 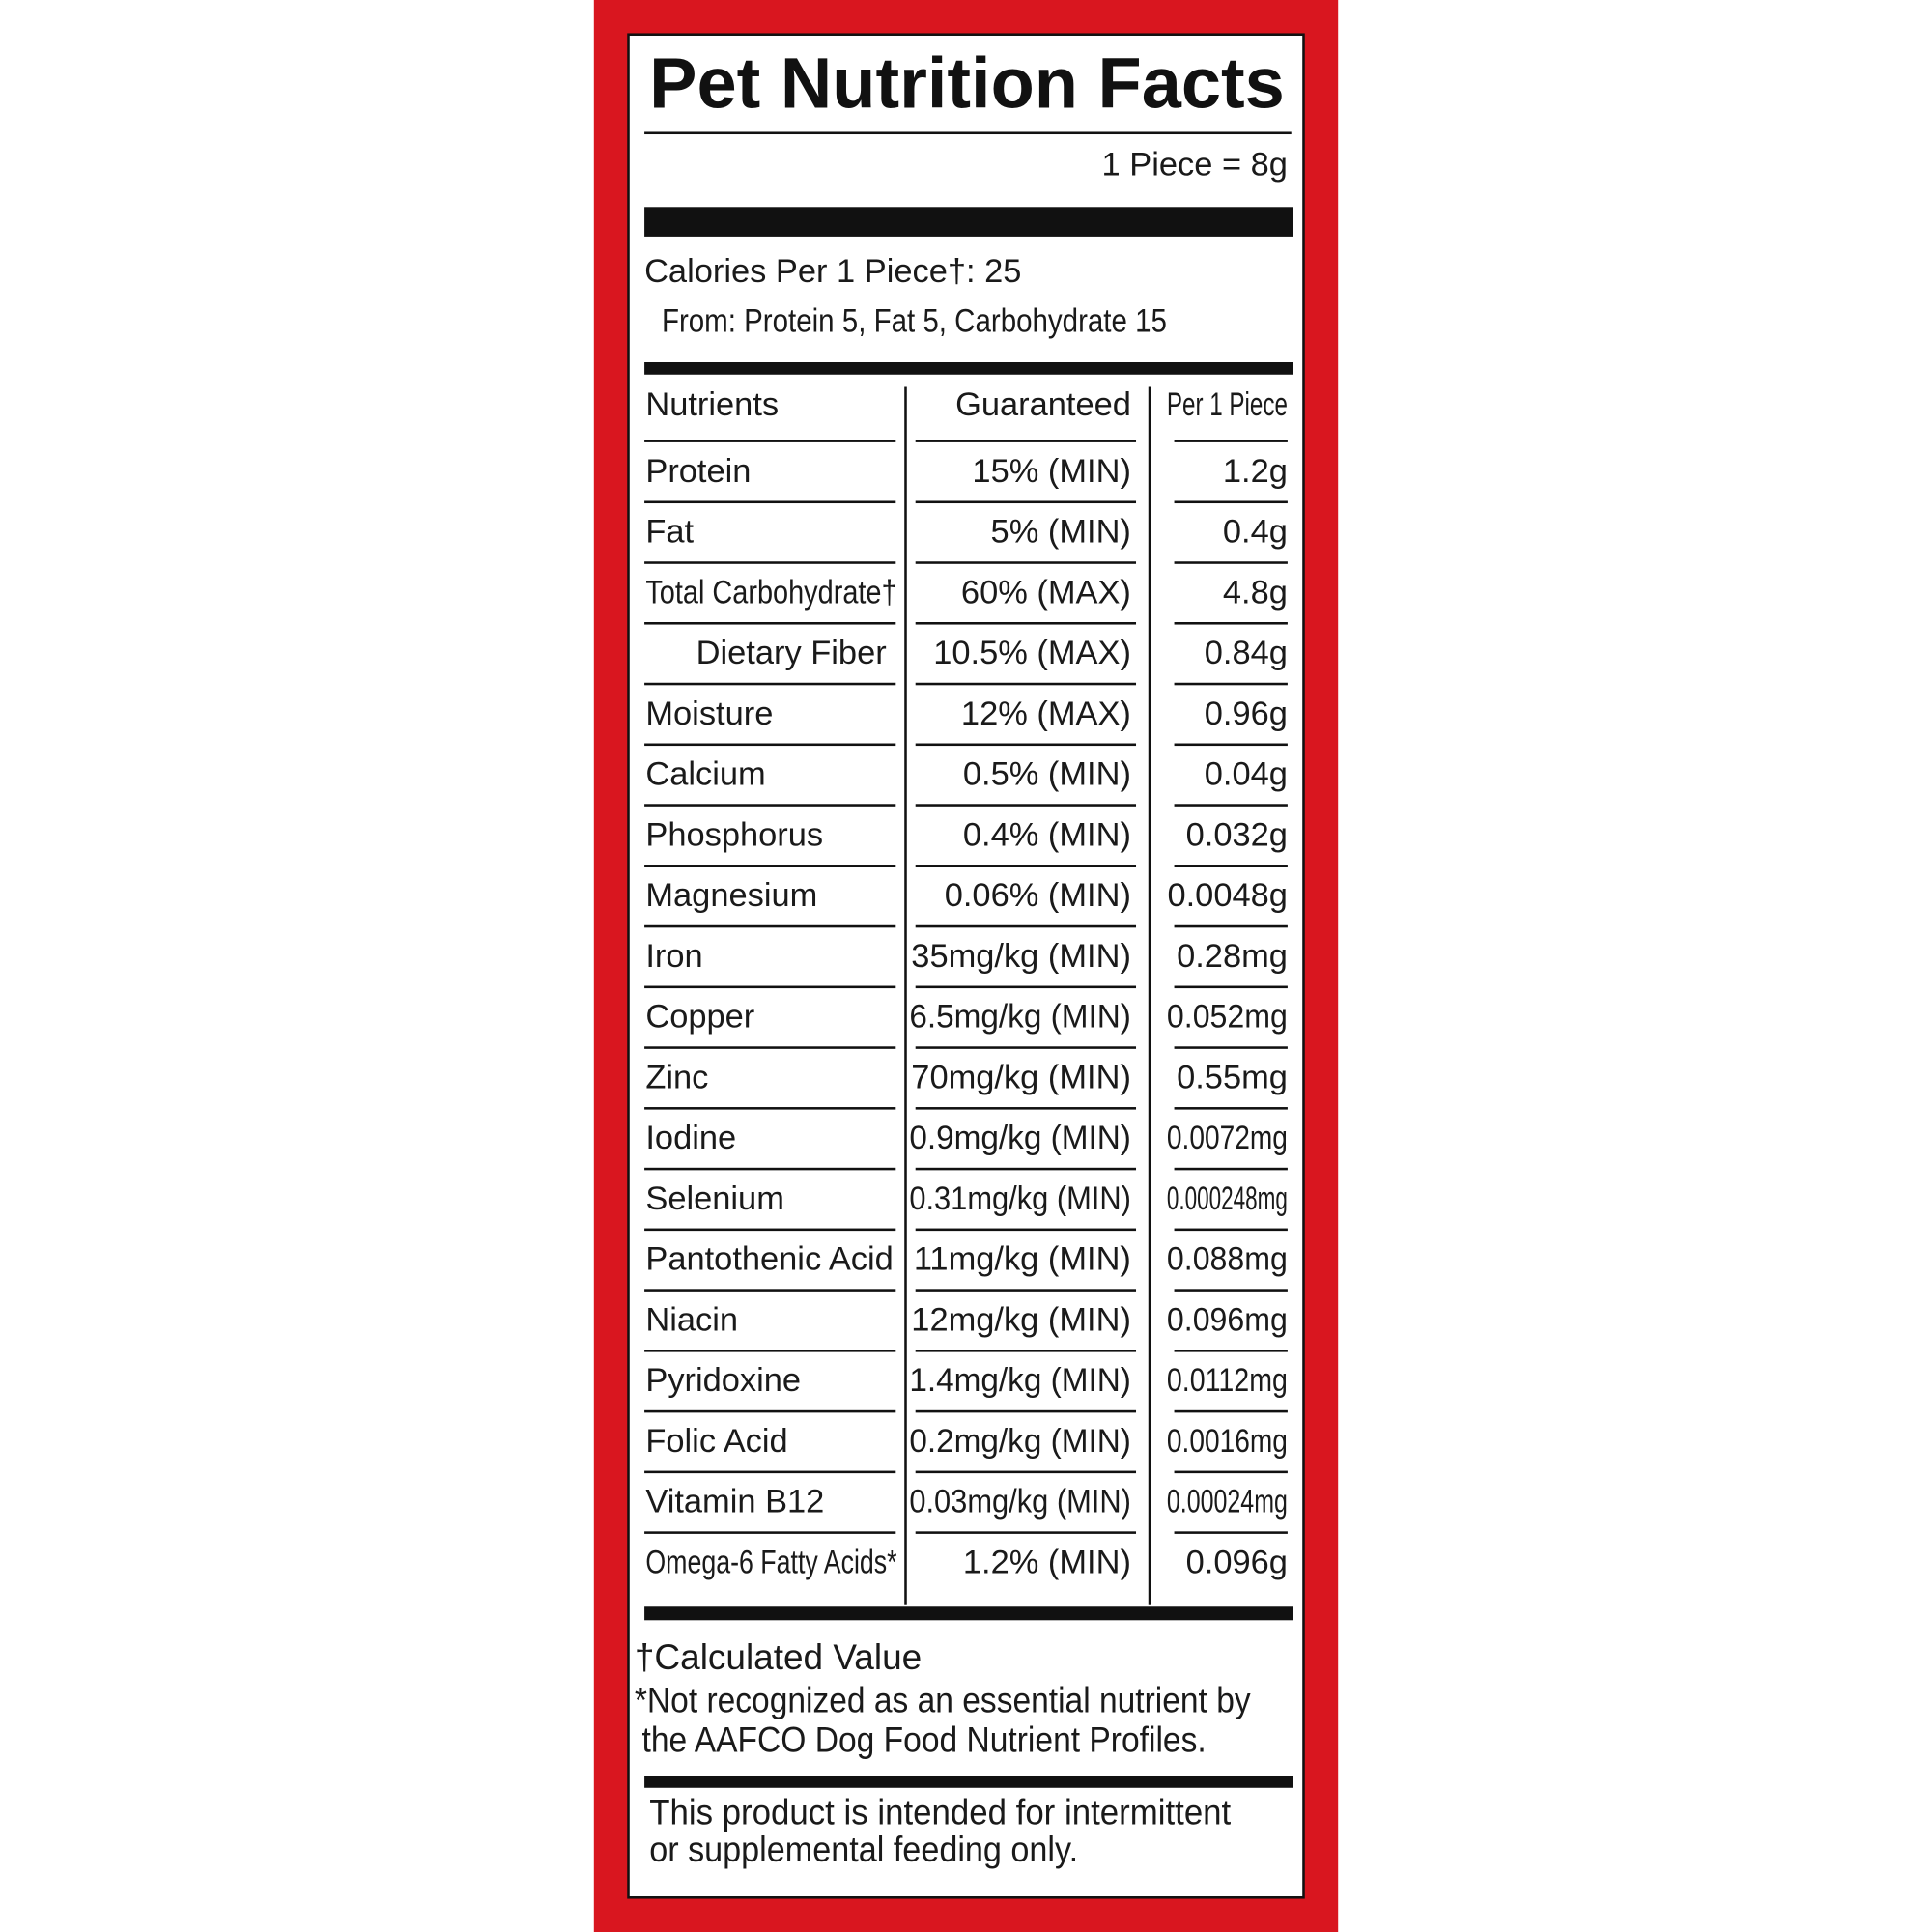 I want to click on guaranteed-value: 15% (MIN), so click(x=1051, y=471).